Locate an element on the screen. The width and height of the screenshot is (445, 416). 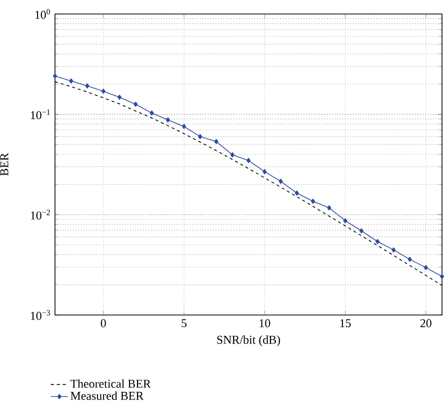
legend-label: Theoretical BER is located at coordinates (110, 383).